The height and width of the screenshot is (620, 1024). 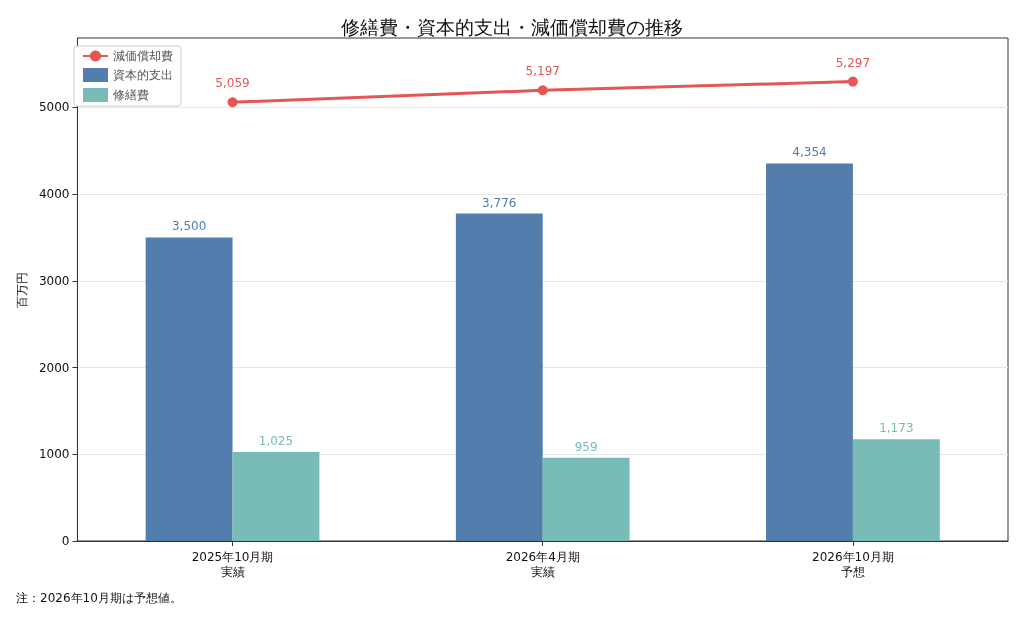 What do you see at coordinates (131, 95) in the screenshot?
I see `legend-label: 修繕費` at bounding box center [131, 95].